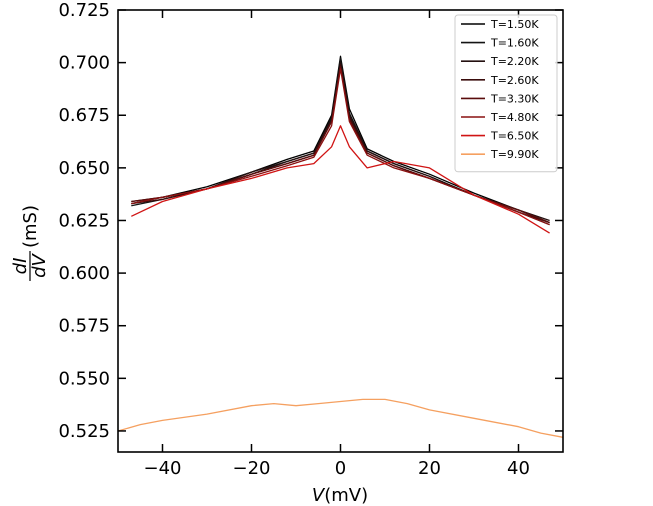  Describe the element at coordinates (84, 63) in the screenshot. I see `y-tick-label: 0.700` at that location.